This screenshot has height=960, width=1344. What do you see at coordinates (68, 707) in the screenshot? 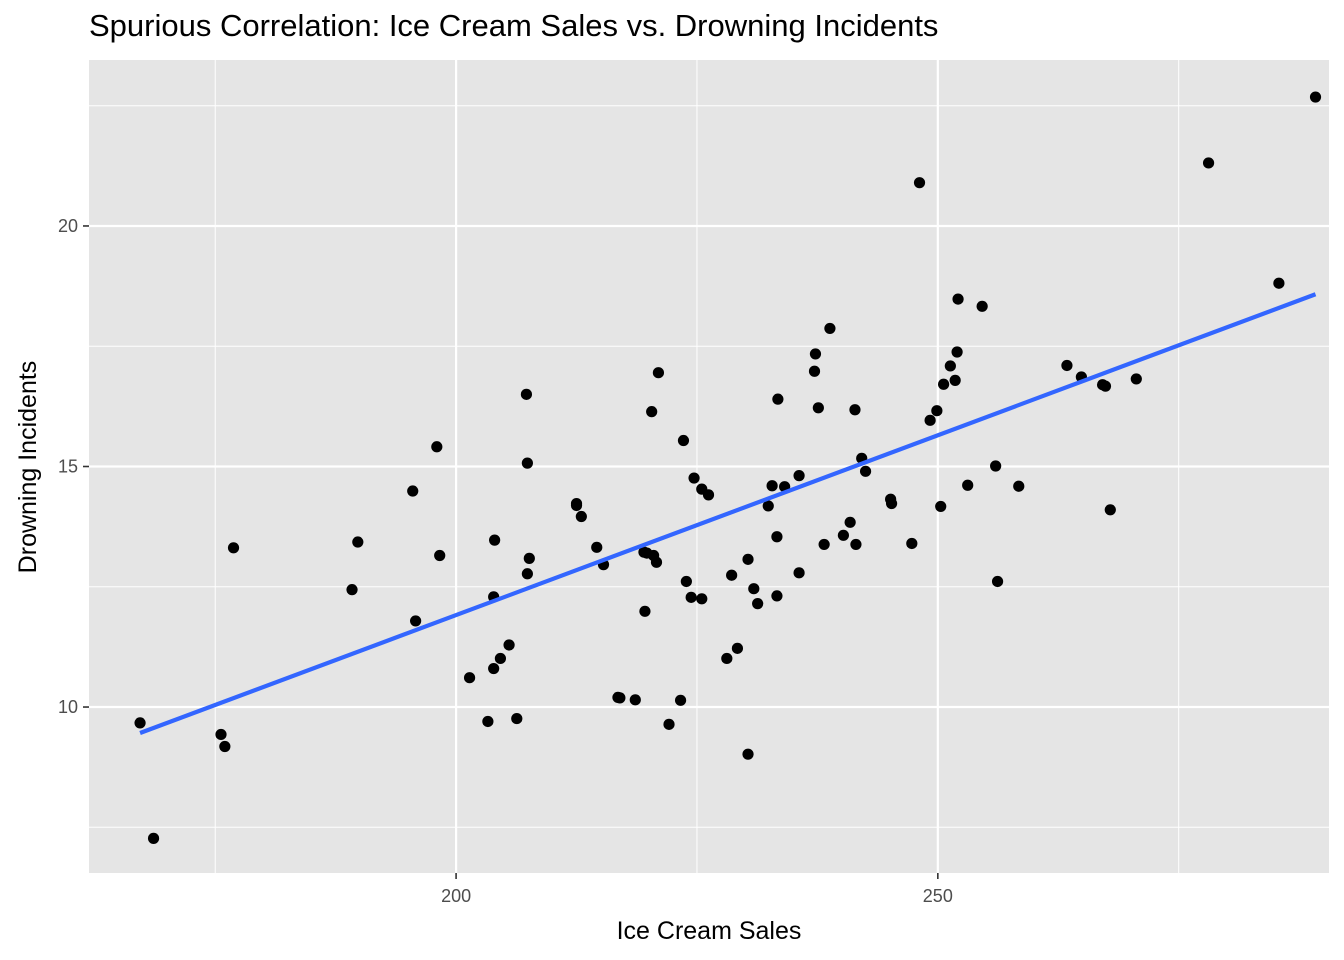
I see `y-tick-label: 10` at bounding box center [68, 707].